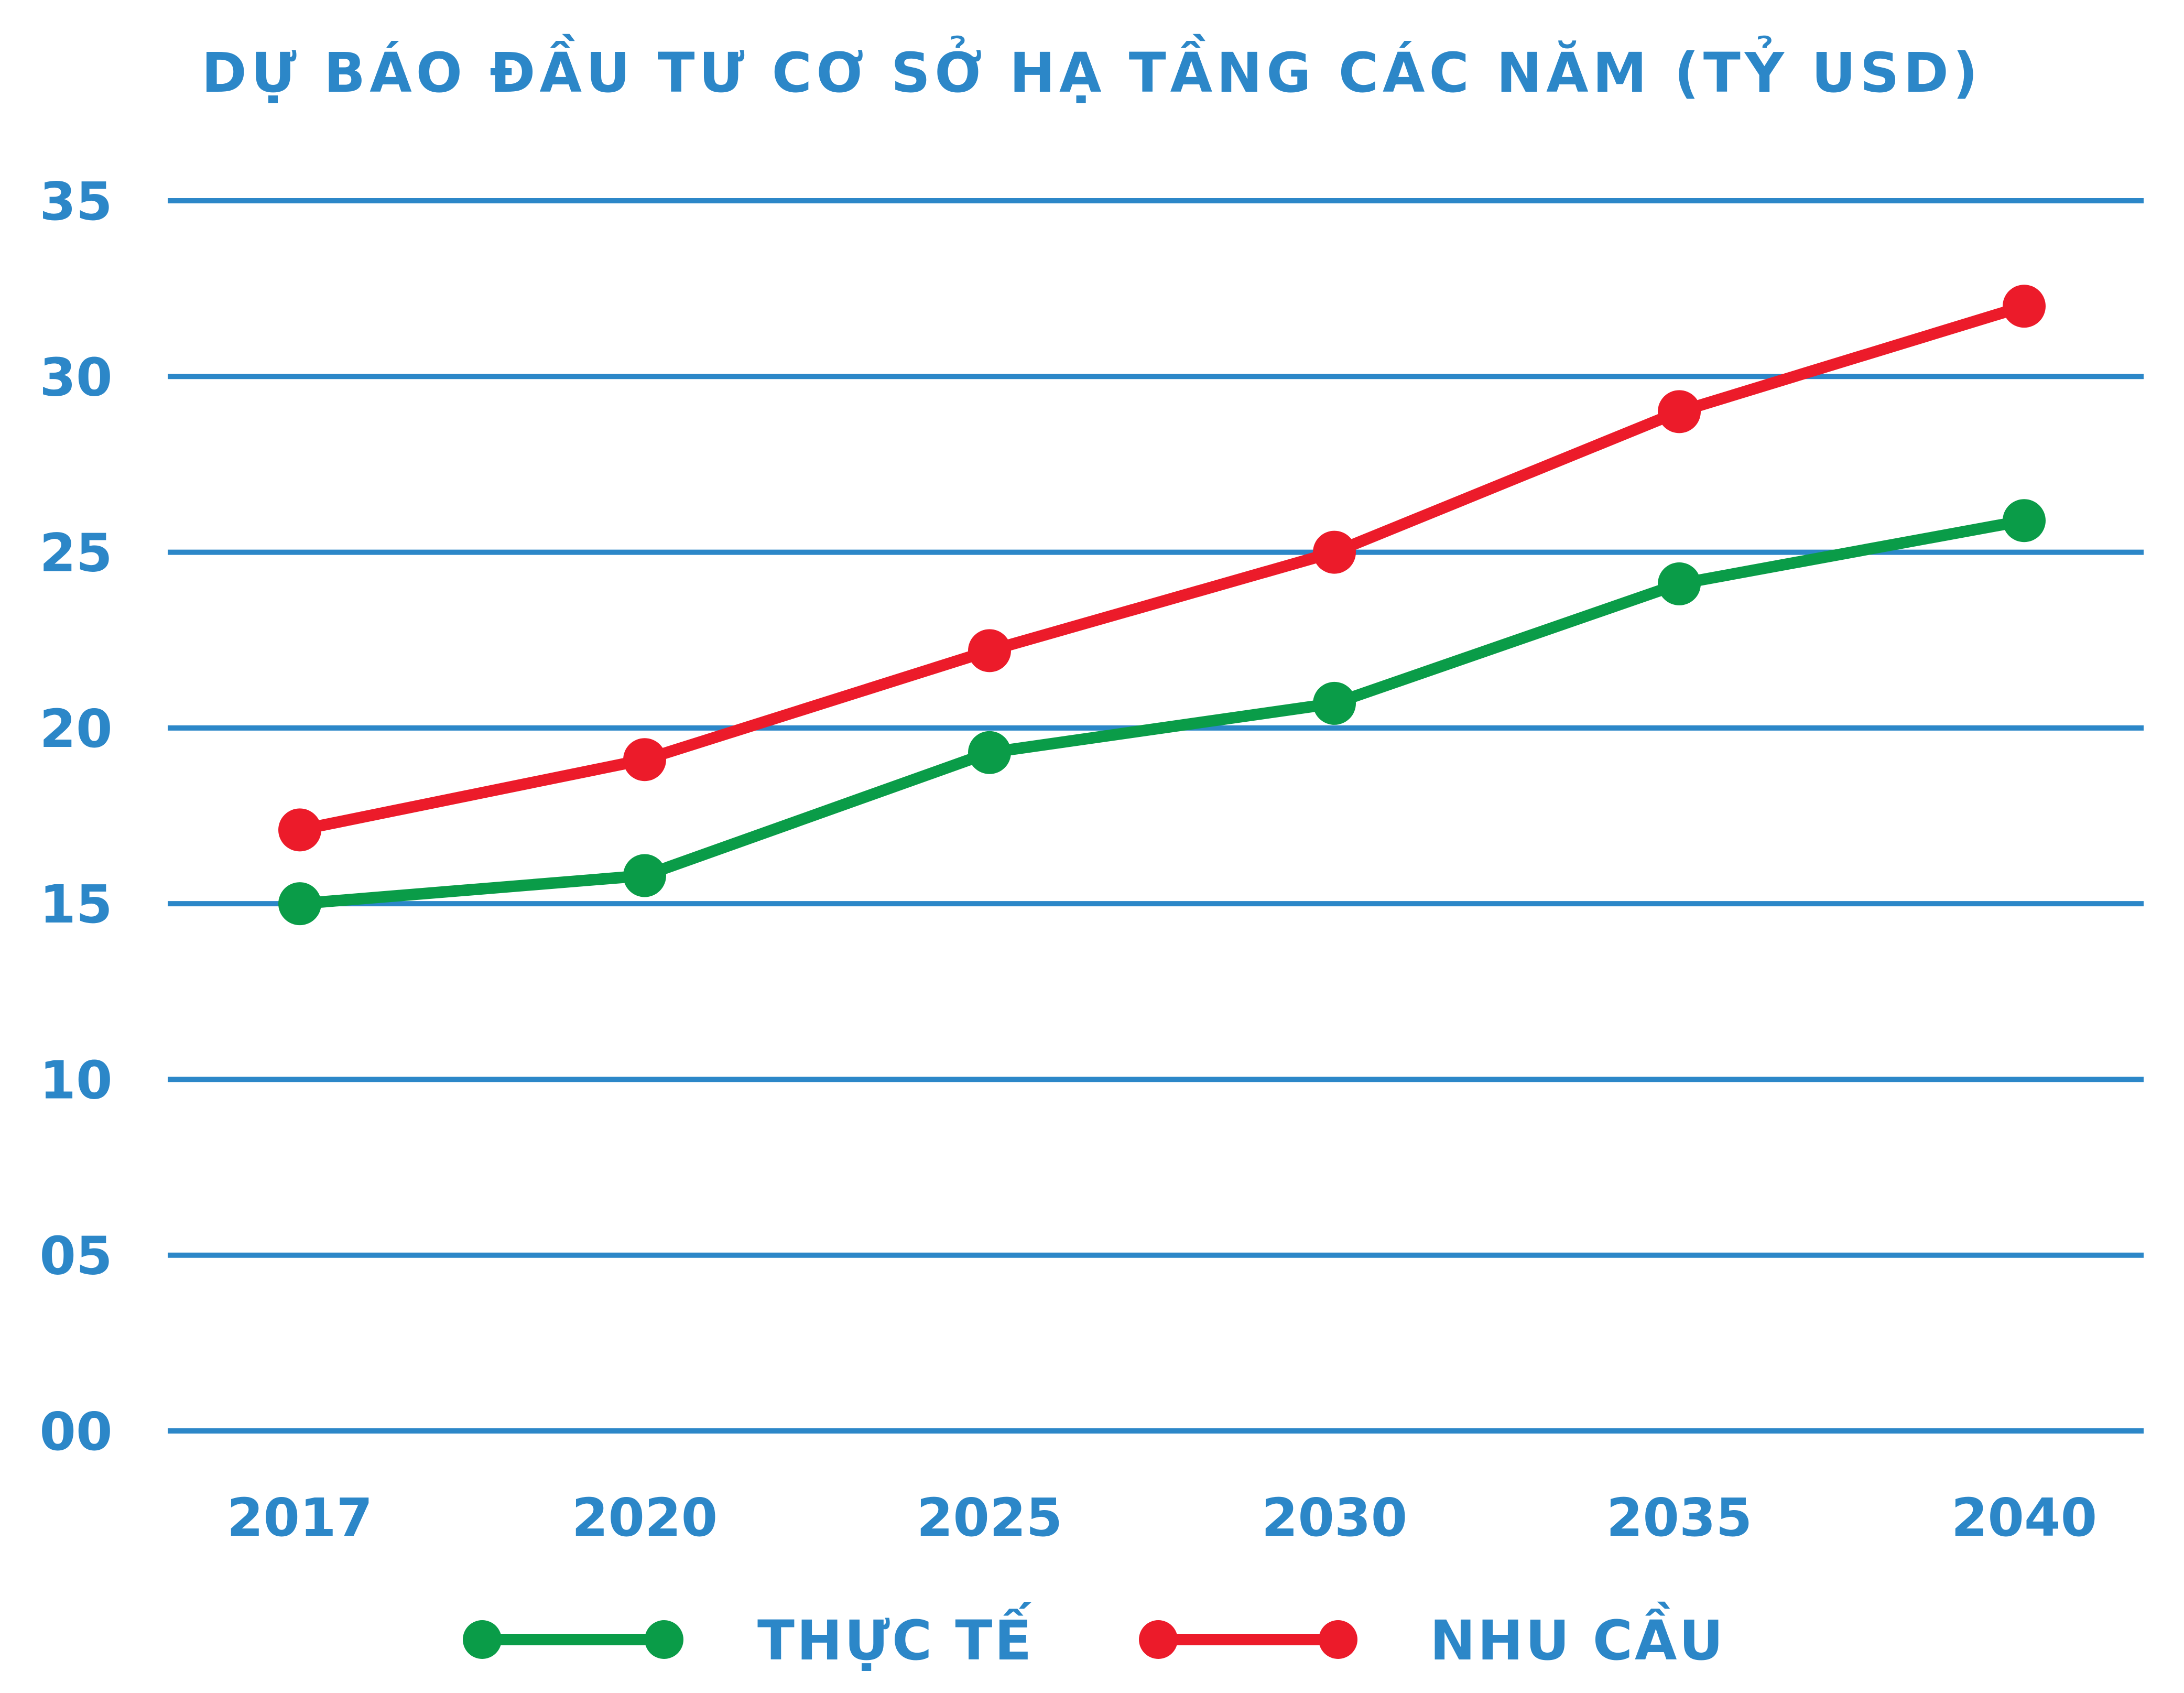 The width and height of the screenshot is (2184, 1693). What do you see at coordinates (76, 1080) in the screenshot?
I see `y-tick-label: 10` at bounding box center [76, 1080].